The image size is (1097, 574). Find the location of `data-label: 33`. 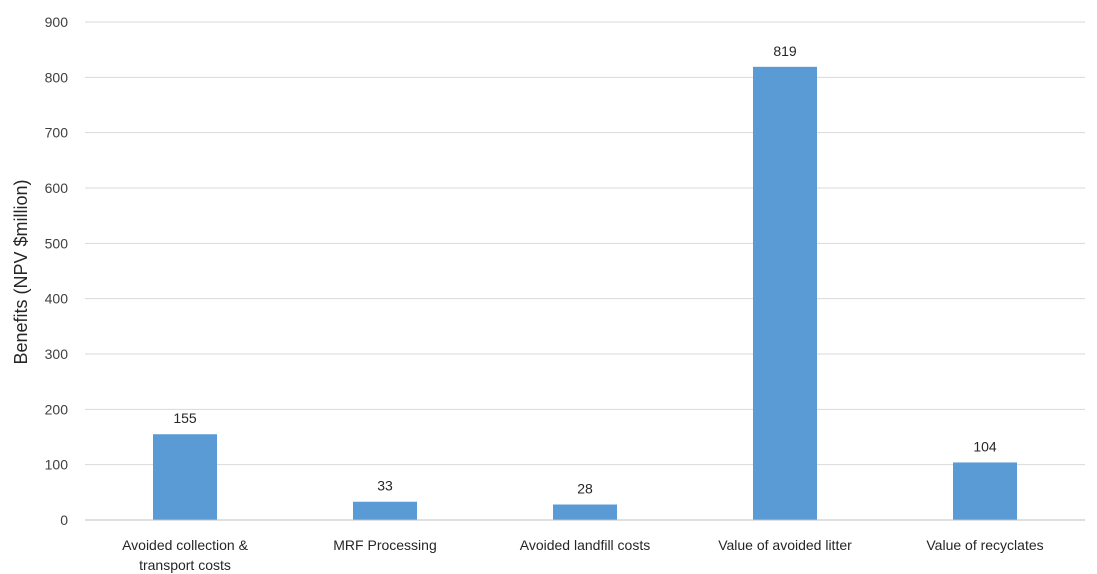

data-label: 33 is located at coordinates (385, 486).